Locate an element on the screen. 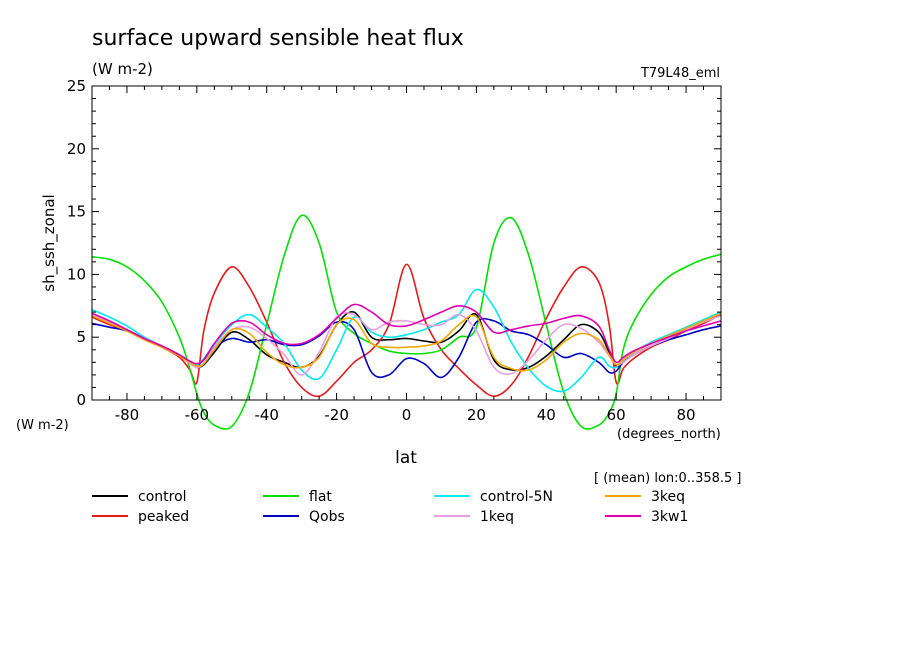  x-tick-label: -20 is located at coordinates (336, 415).